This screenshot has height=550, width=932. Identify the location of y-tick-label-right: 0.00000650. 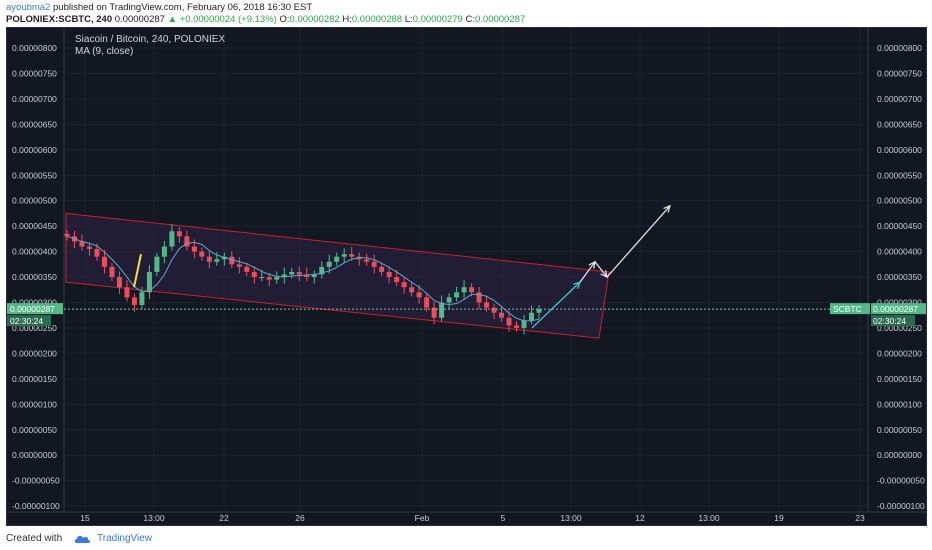
(899, 124).